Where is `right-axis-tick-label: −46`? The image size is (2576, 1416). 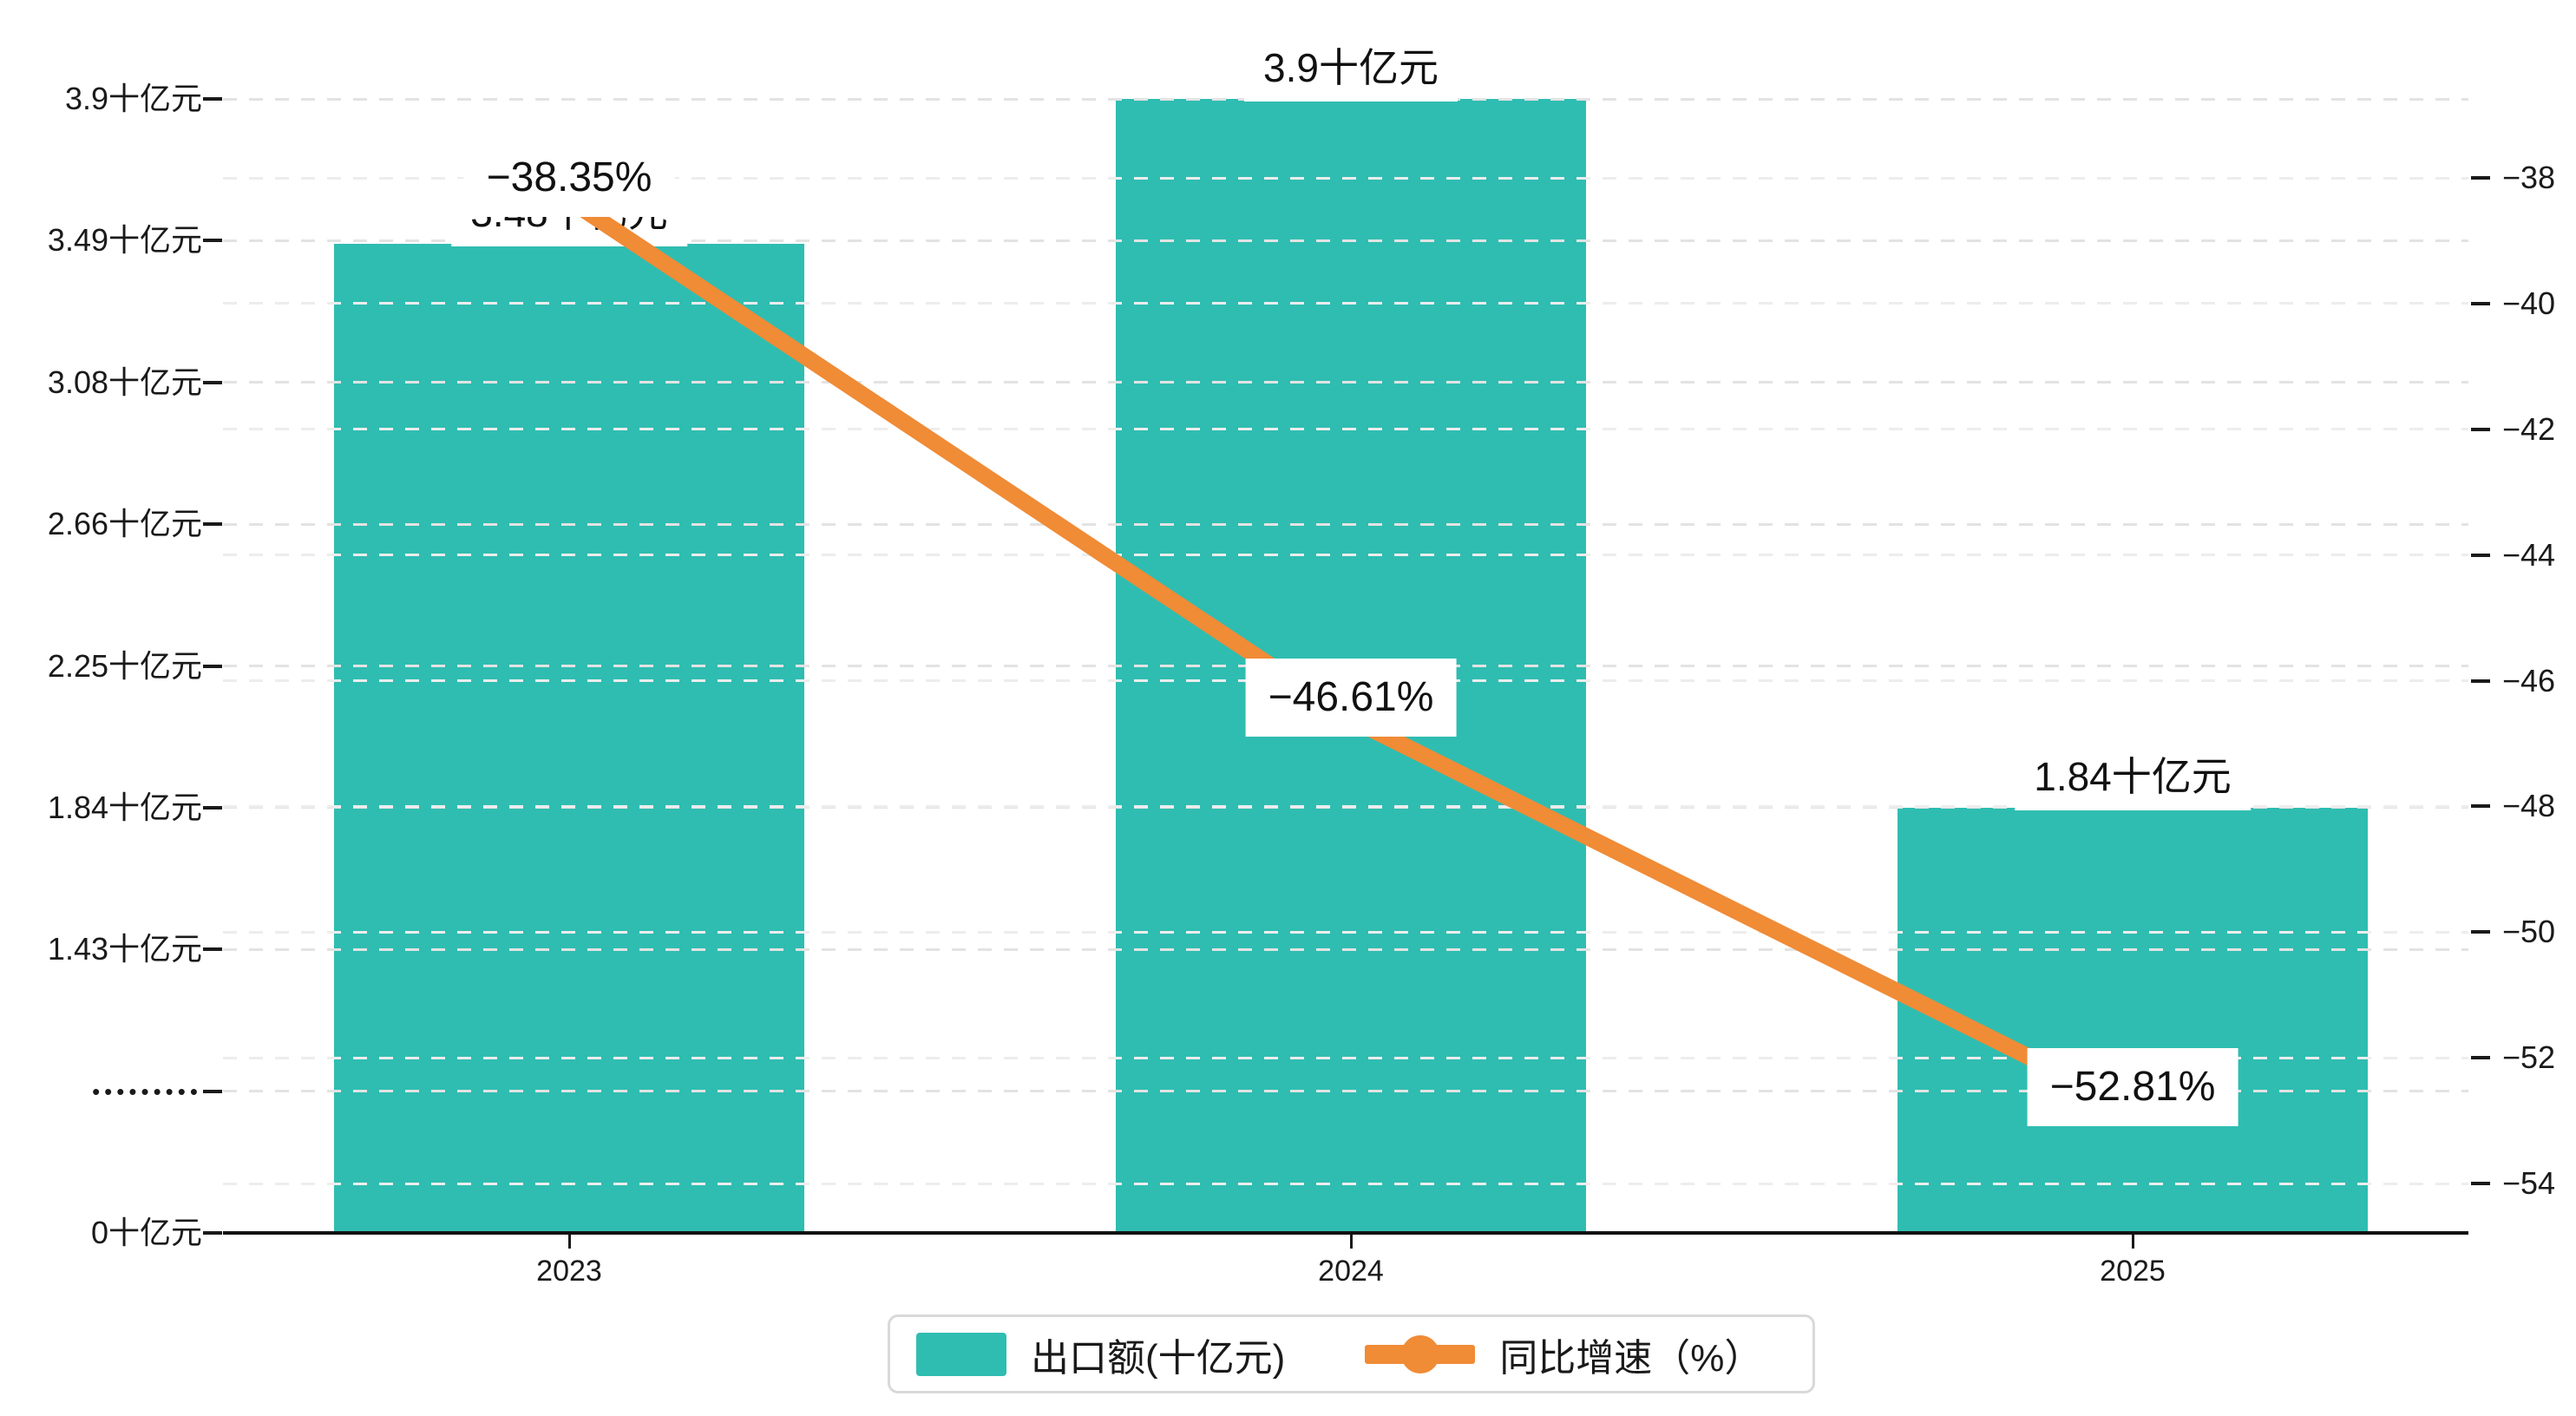
right-axis-tick-label: −46 is located at coordinates (2529, 680).